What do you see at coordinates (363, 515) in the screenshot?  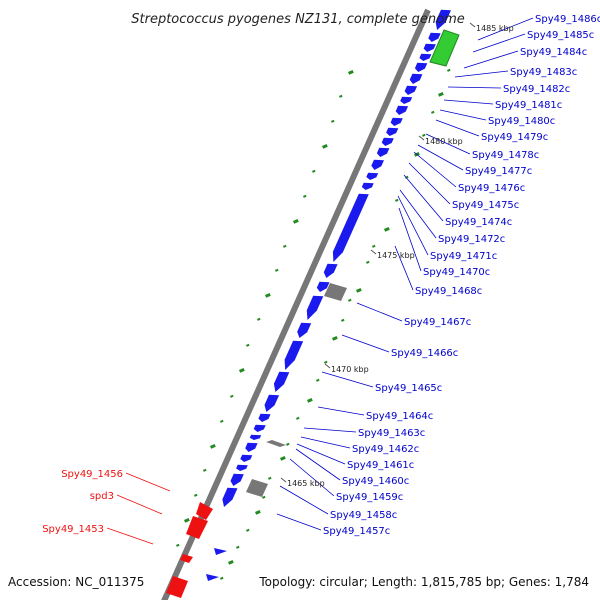 I see `gene-label-reverse: Spy49_1458c` at bounding box center [363, 515].